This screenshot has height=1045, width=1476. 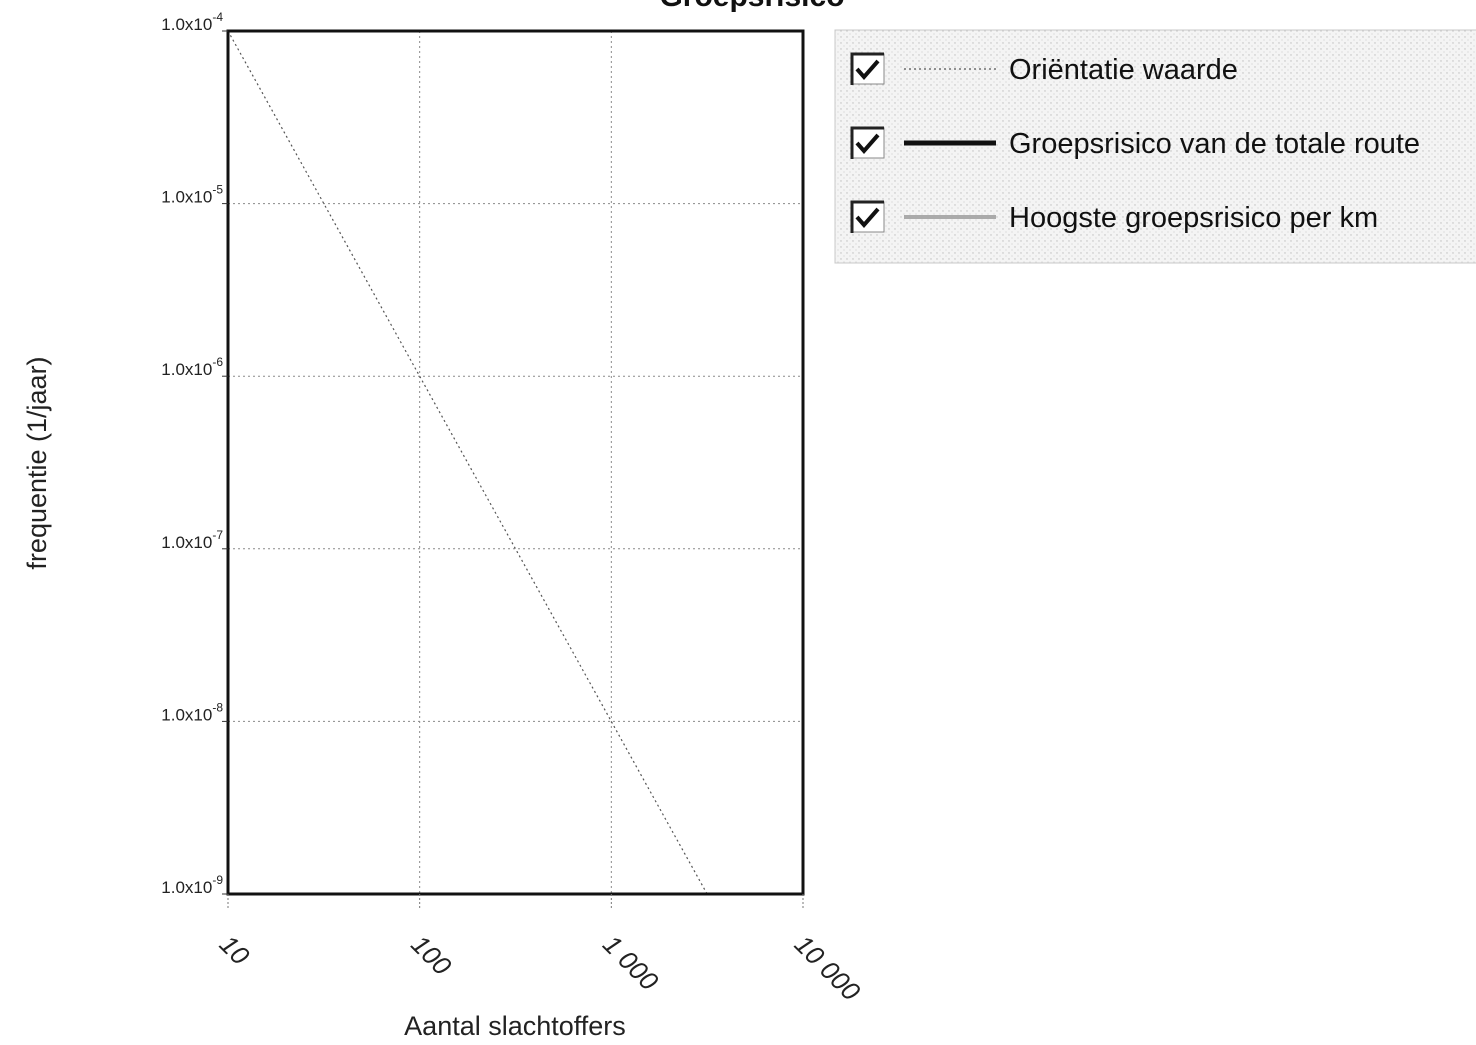 What do you see at coordinates (751, 6) in the screenshot?
I see `chart-title: Groepsrisico` at bounding box center [751, 6].